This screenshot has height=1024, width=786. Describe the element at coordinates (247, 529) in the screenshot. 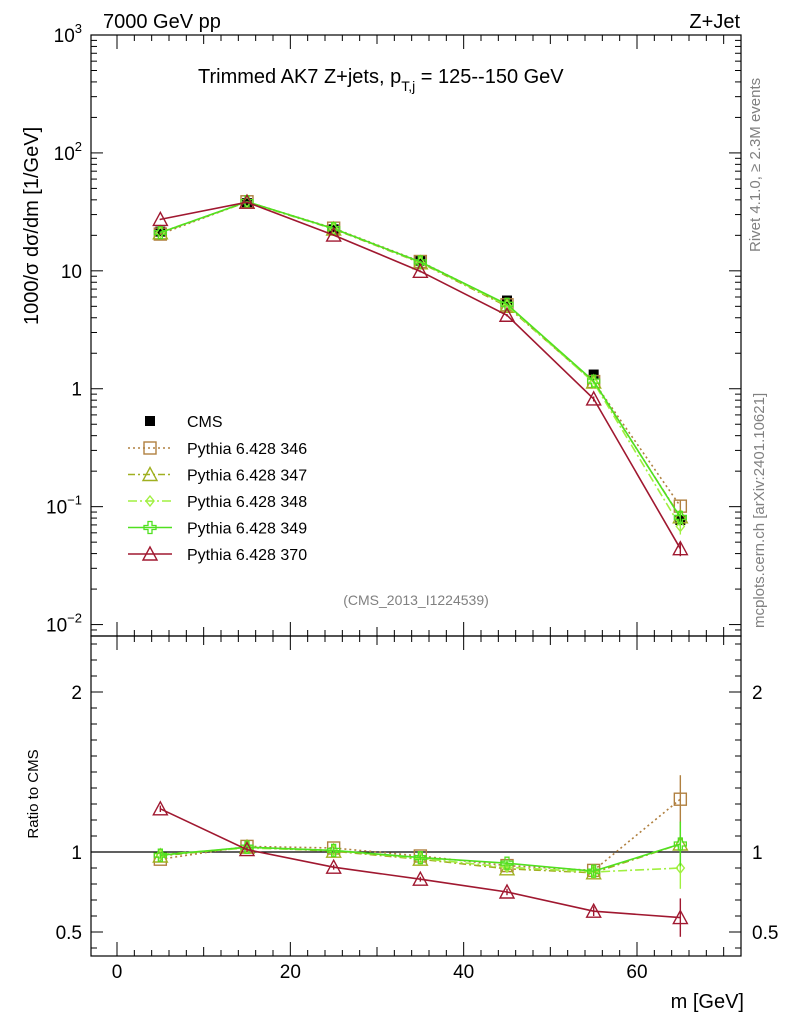

I see `legend-label-3: Pythia 6.428 349` at that location.